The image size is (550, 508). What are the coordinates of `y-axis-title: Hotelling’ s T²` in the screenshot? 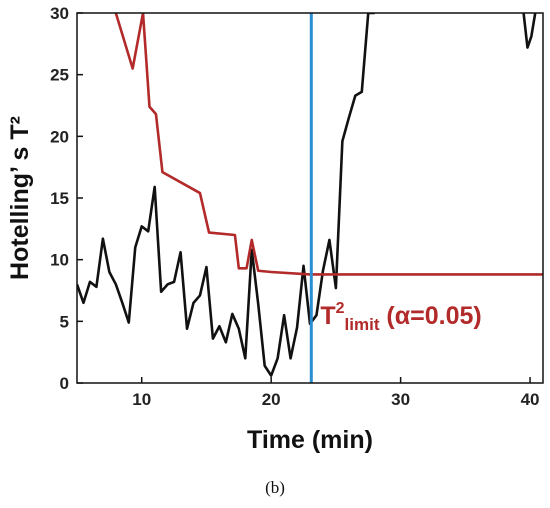 It's located at (20, 198).